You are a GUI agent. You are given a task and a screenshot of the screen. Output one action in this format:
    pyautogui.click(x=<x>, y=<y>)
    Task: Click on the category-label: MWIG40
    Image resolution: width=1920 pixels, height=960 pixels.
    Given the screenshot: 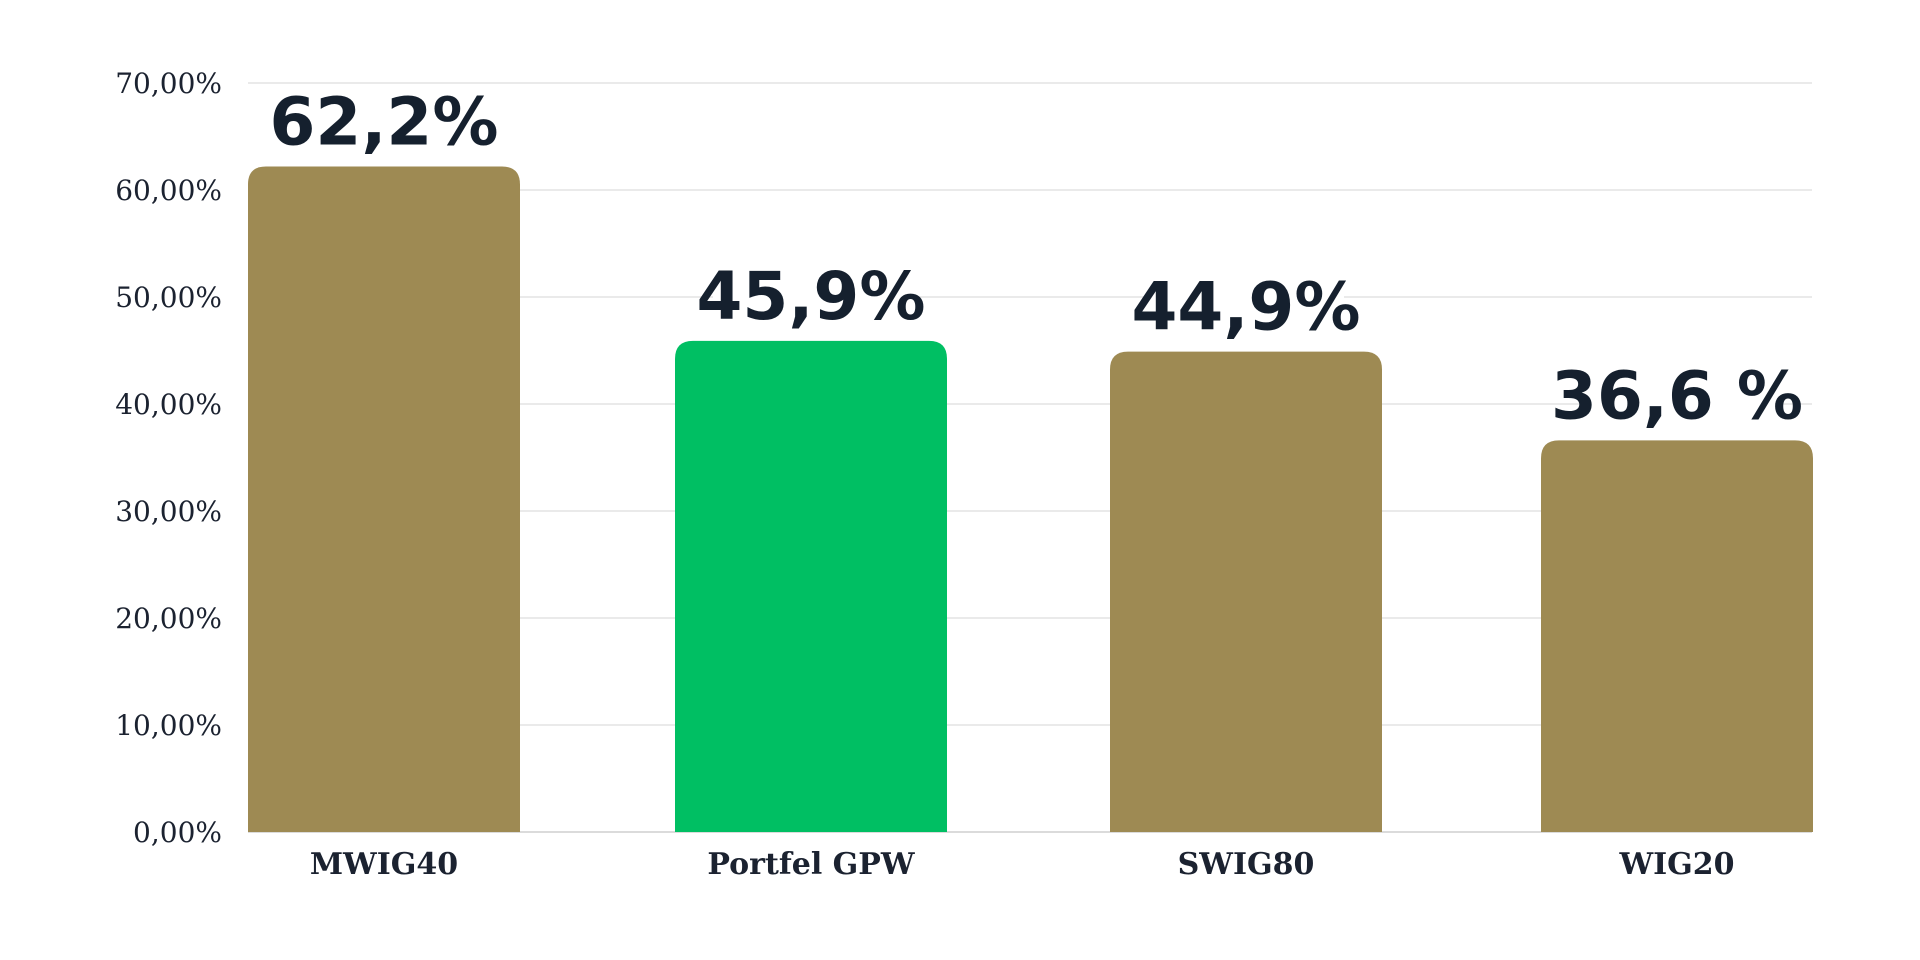 What is the action you would take?
    pyautogui.click(x=384, y=864)
    